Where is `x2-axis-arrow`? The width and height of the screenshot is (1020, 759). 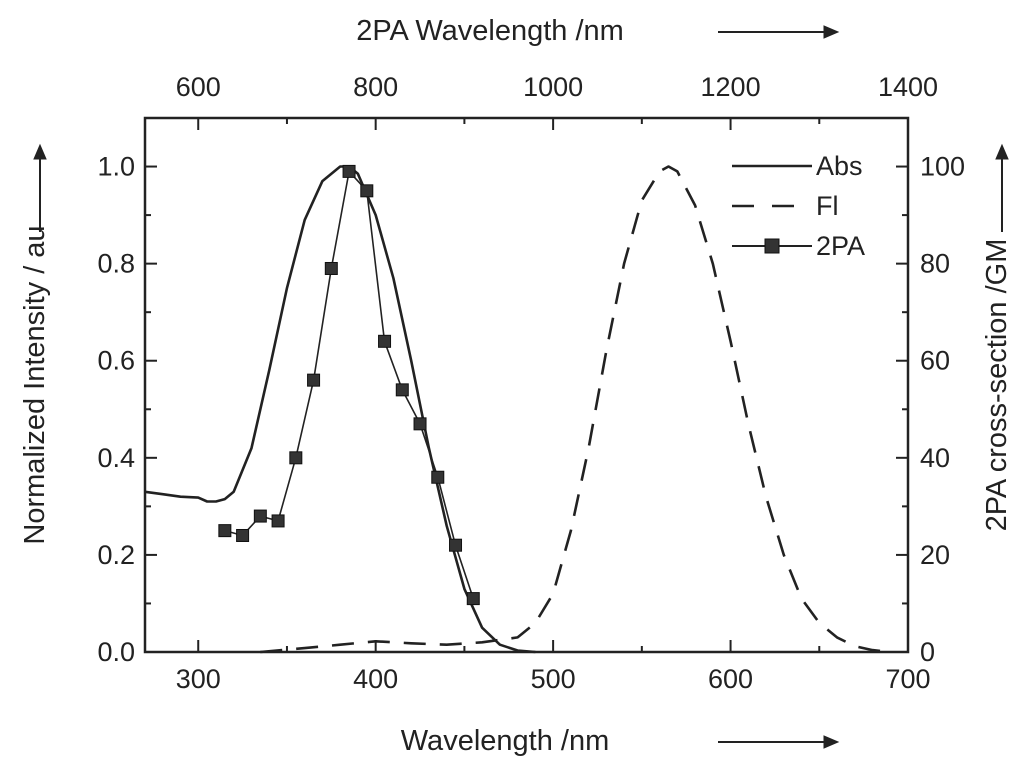
x2-axis-arrow is located at coordinates (779, 32).